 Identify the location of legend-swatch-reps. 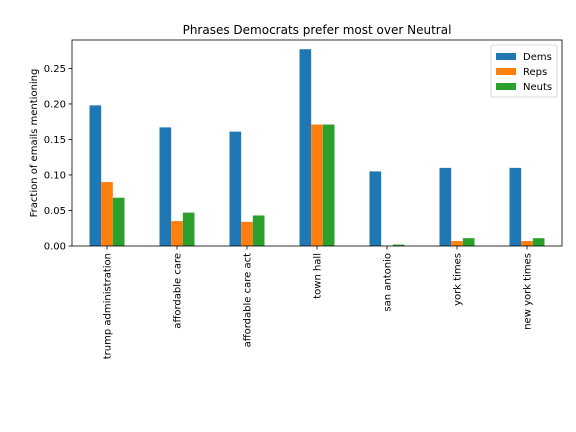
(506, 71).